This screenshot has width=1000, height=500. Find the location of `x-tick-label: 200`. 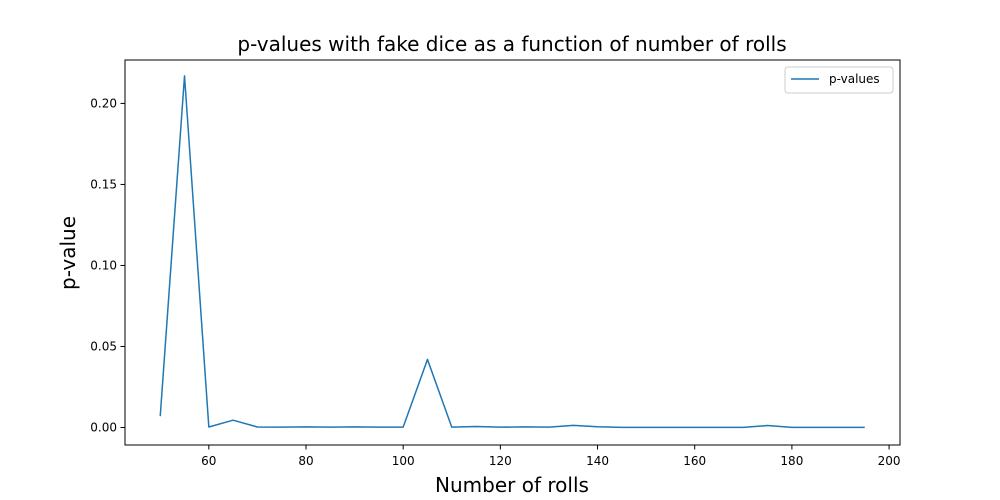

x-tick-label: 200 is located at coordinates (889, 461).